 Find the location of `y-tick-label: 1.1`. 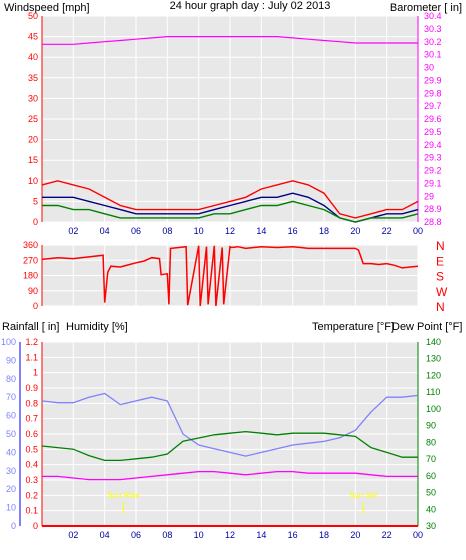

y-tick-label: 1.1 is located at coordinates (31, 357).